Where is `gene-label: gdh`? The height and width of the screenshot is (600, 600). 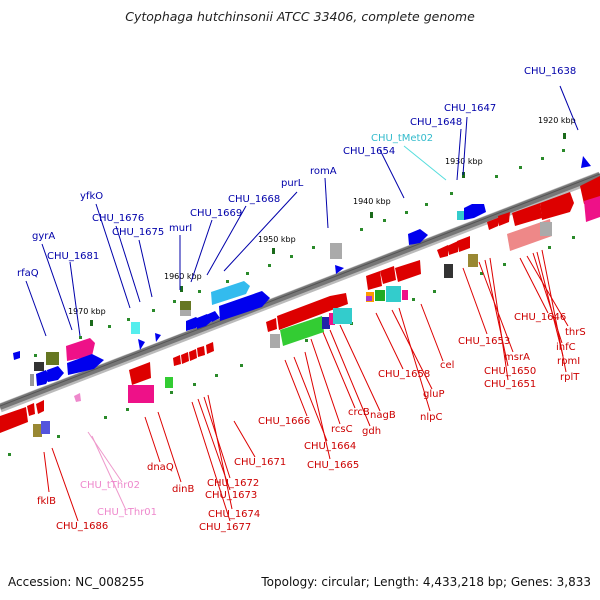
gene-label: gdh is located at coordinates (372, 431).